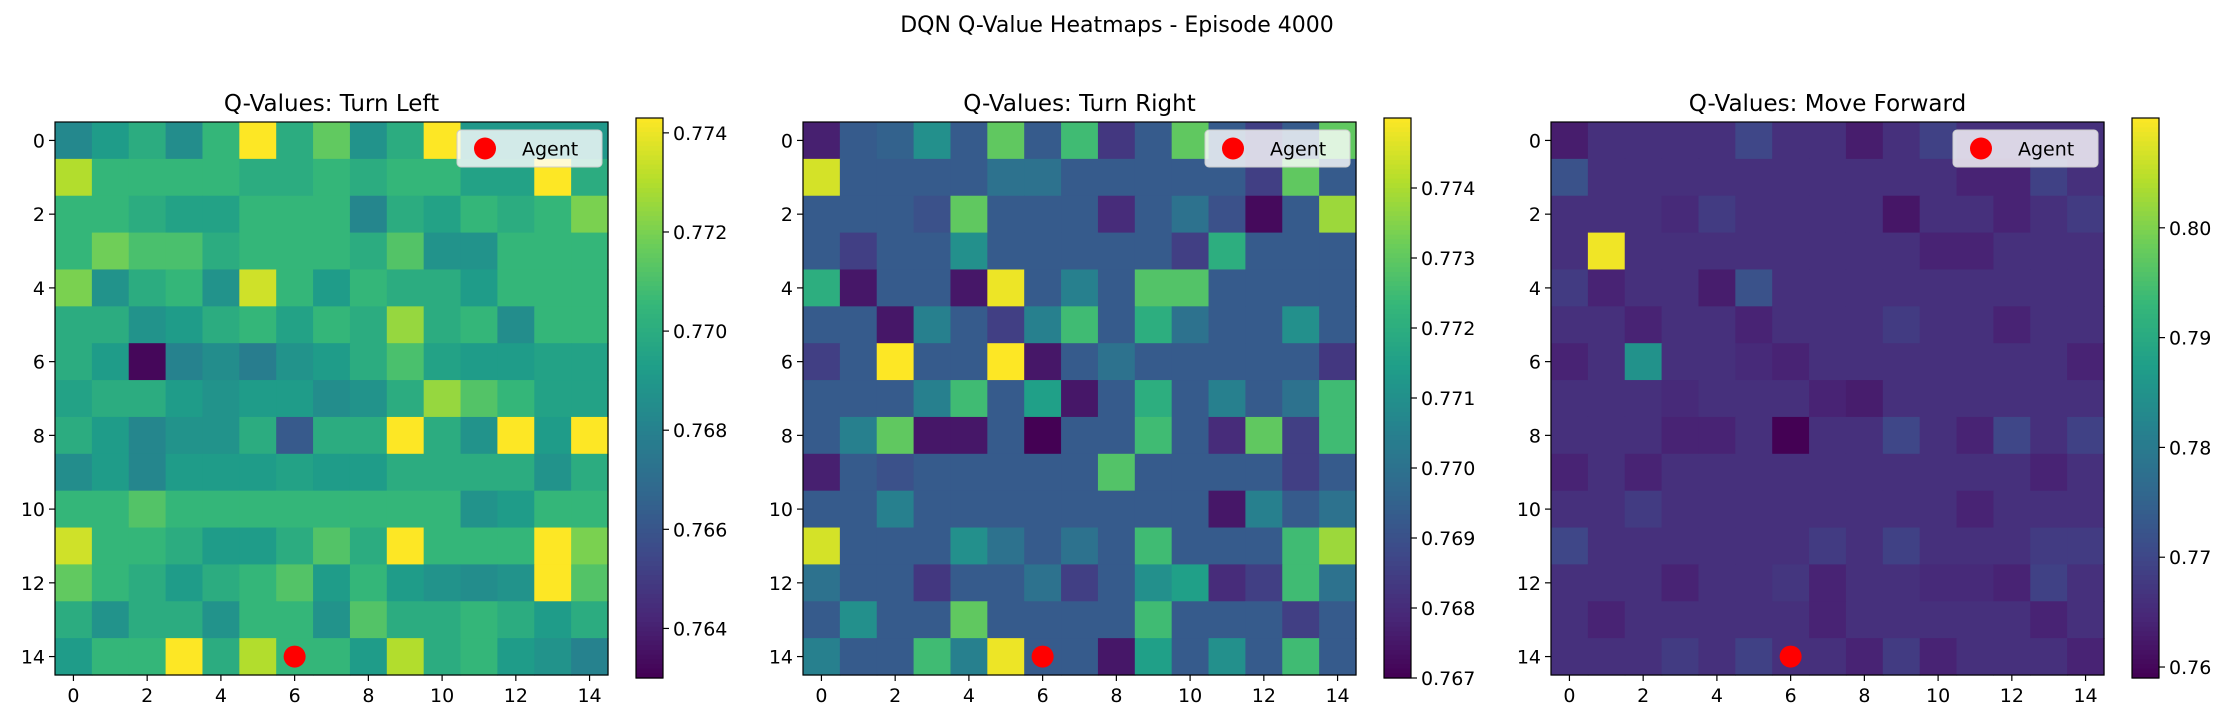  Describe the element at coordinates (681, 398) in the screenshot. I see `colorbar: 0.764 0.766 0.768 0.770 0.772 0.774` at that location.